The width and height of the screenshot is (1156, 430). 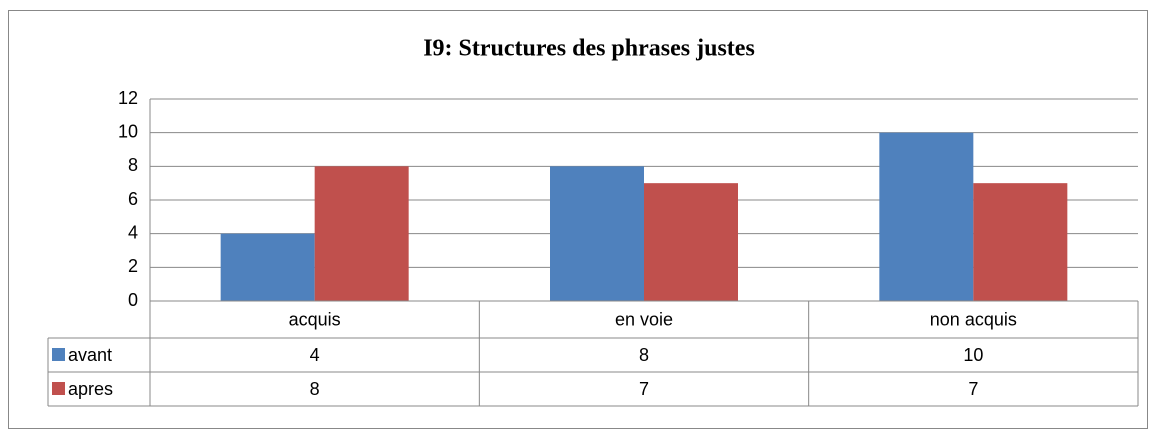 What do you see at coordinates (133, 266) in the screenshot?
I see `y-tick-label: 2` at bounding box center [133, 266].